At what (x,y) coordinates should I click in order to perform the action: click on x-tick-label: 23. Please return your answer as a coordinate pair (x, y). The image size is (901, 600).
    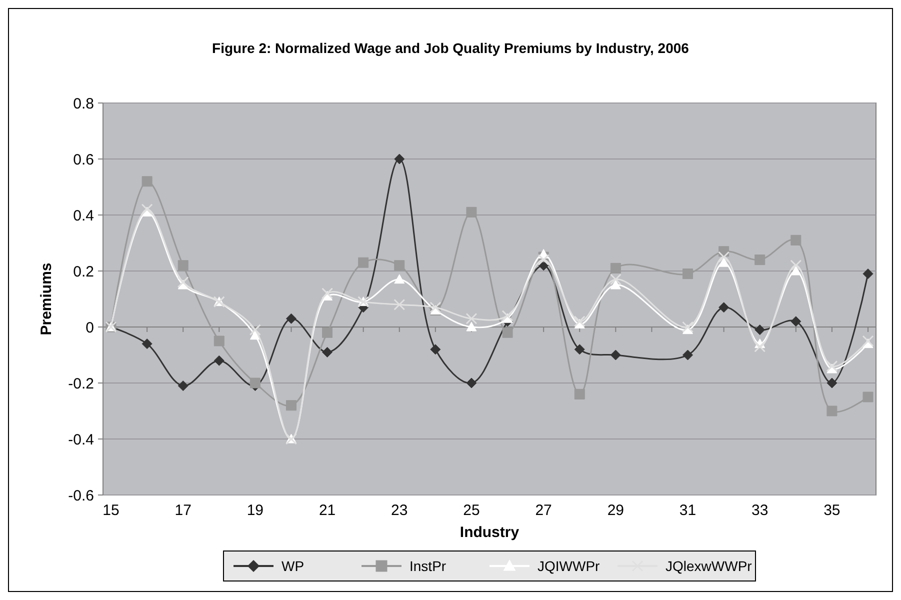
    Looking at the image, I should click on (399, 510).